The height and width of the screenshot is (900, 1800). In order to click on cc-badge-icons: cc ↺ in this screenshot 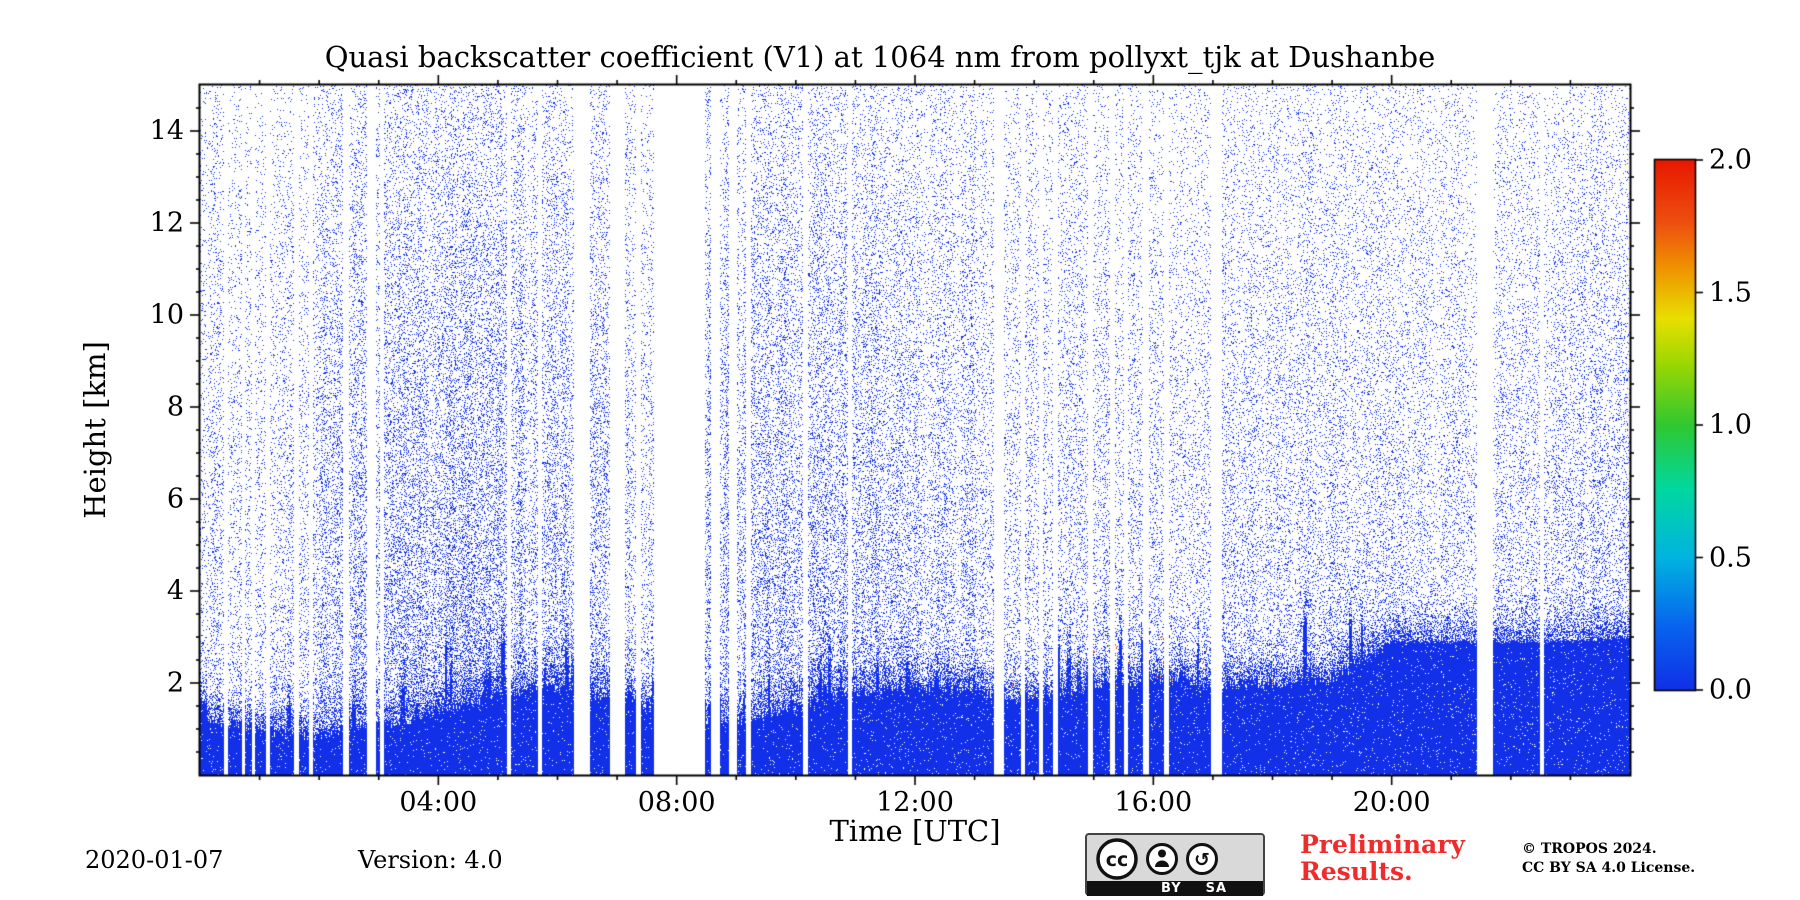, I will do `click(1175, 858)`.